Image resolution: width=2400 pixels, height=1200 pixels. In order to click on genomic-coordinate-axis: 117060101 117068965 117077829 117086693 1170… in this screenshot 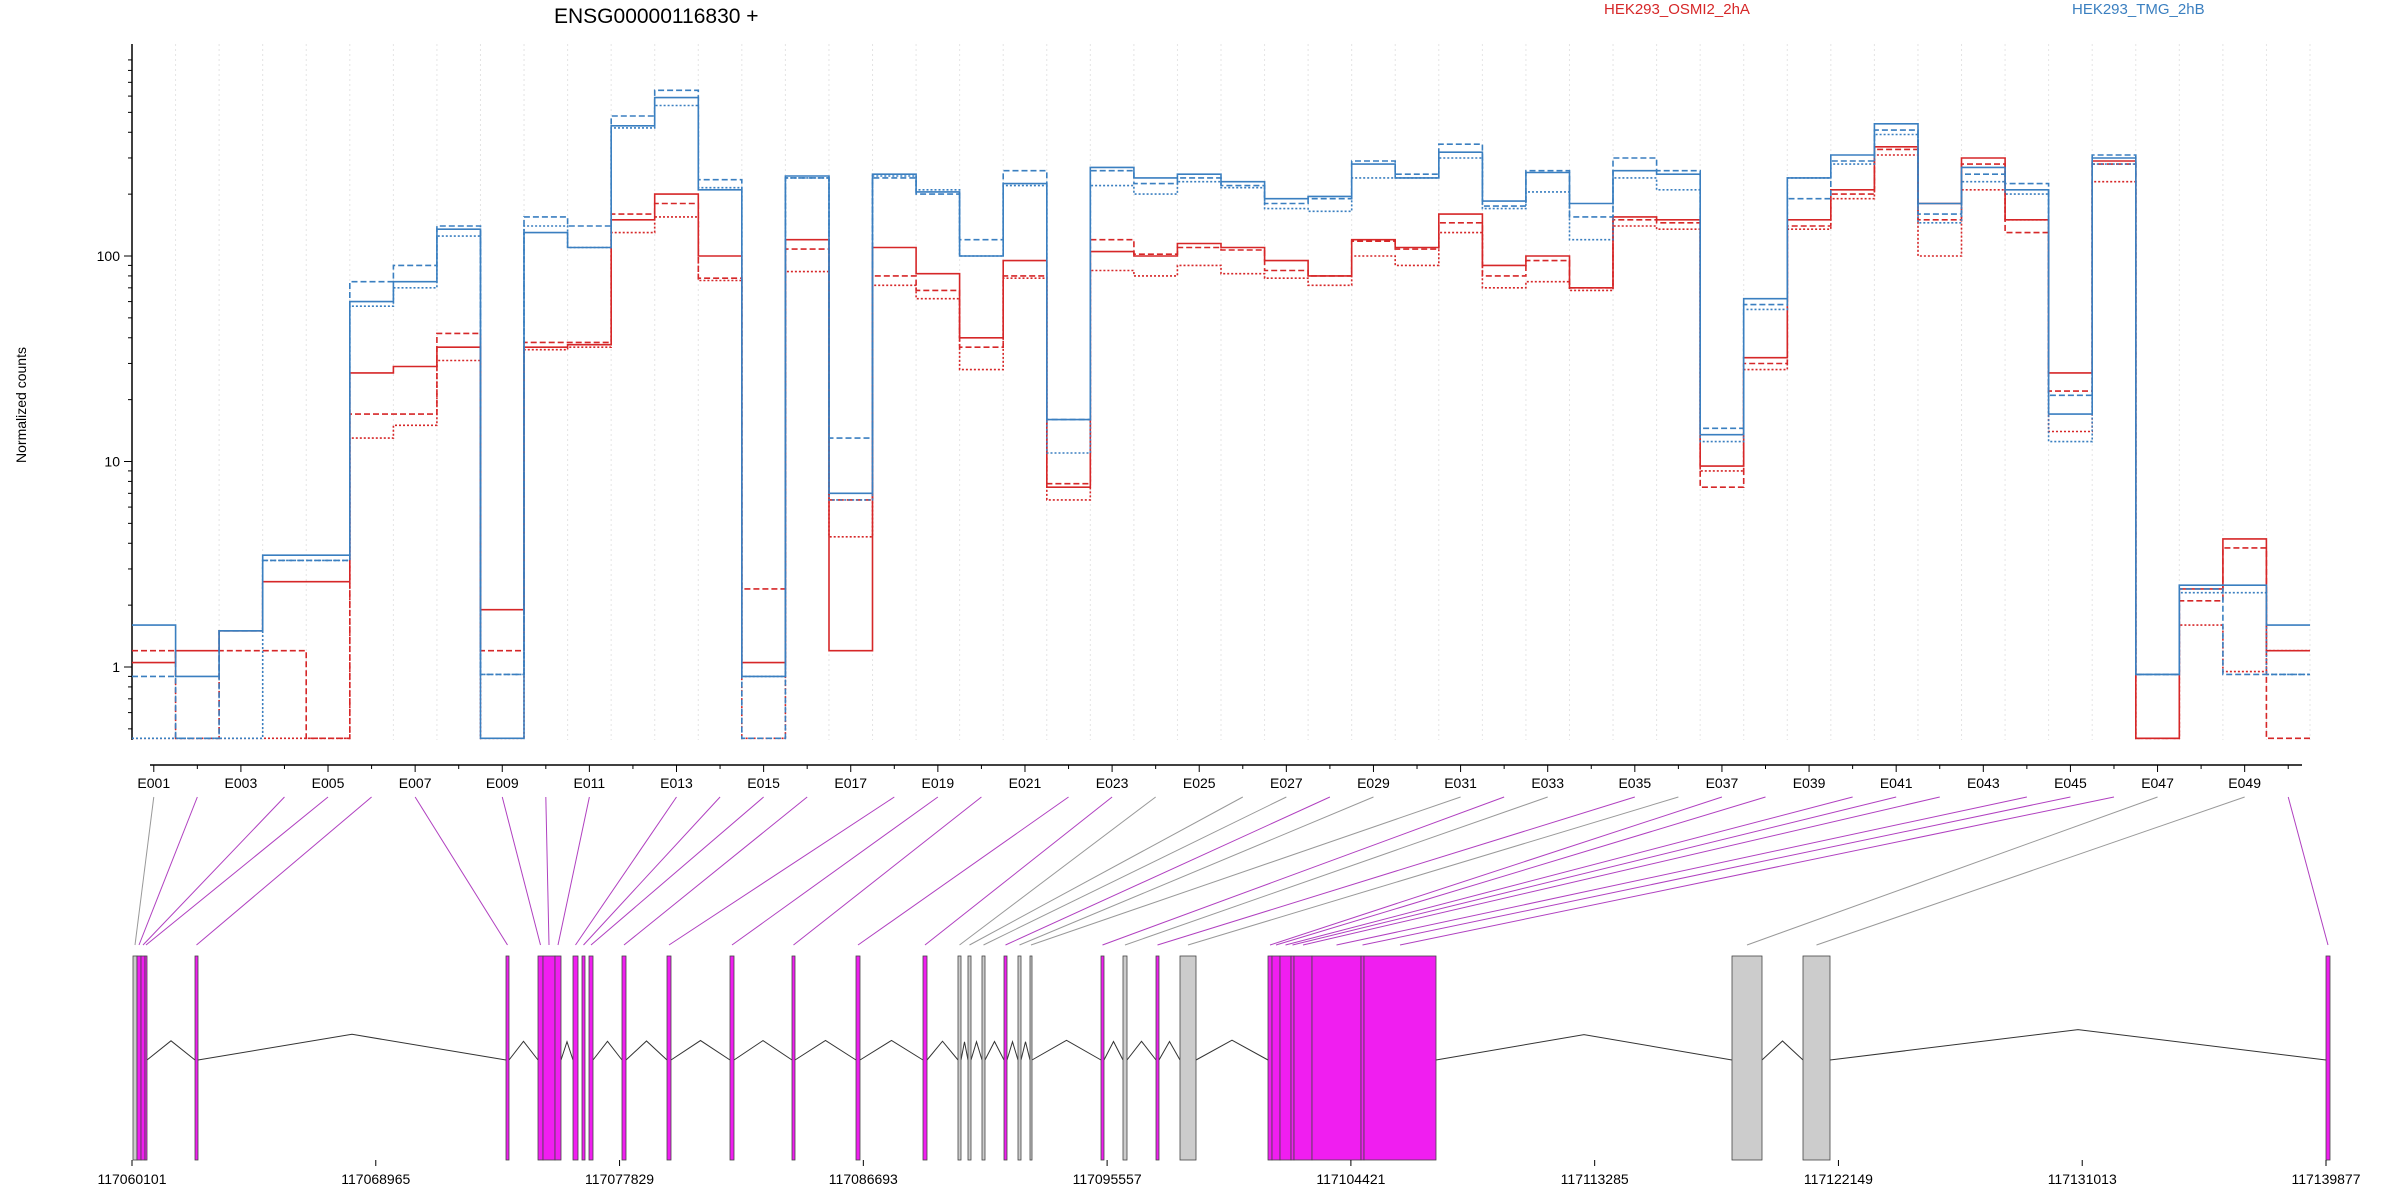, I will do `click(1229, 1173)`.